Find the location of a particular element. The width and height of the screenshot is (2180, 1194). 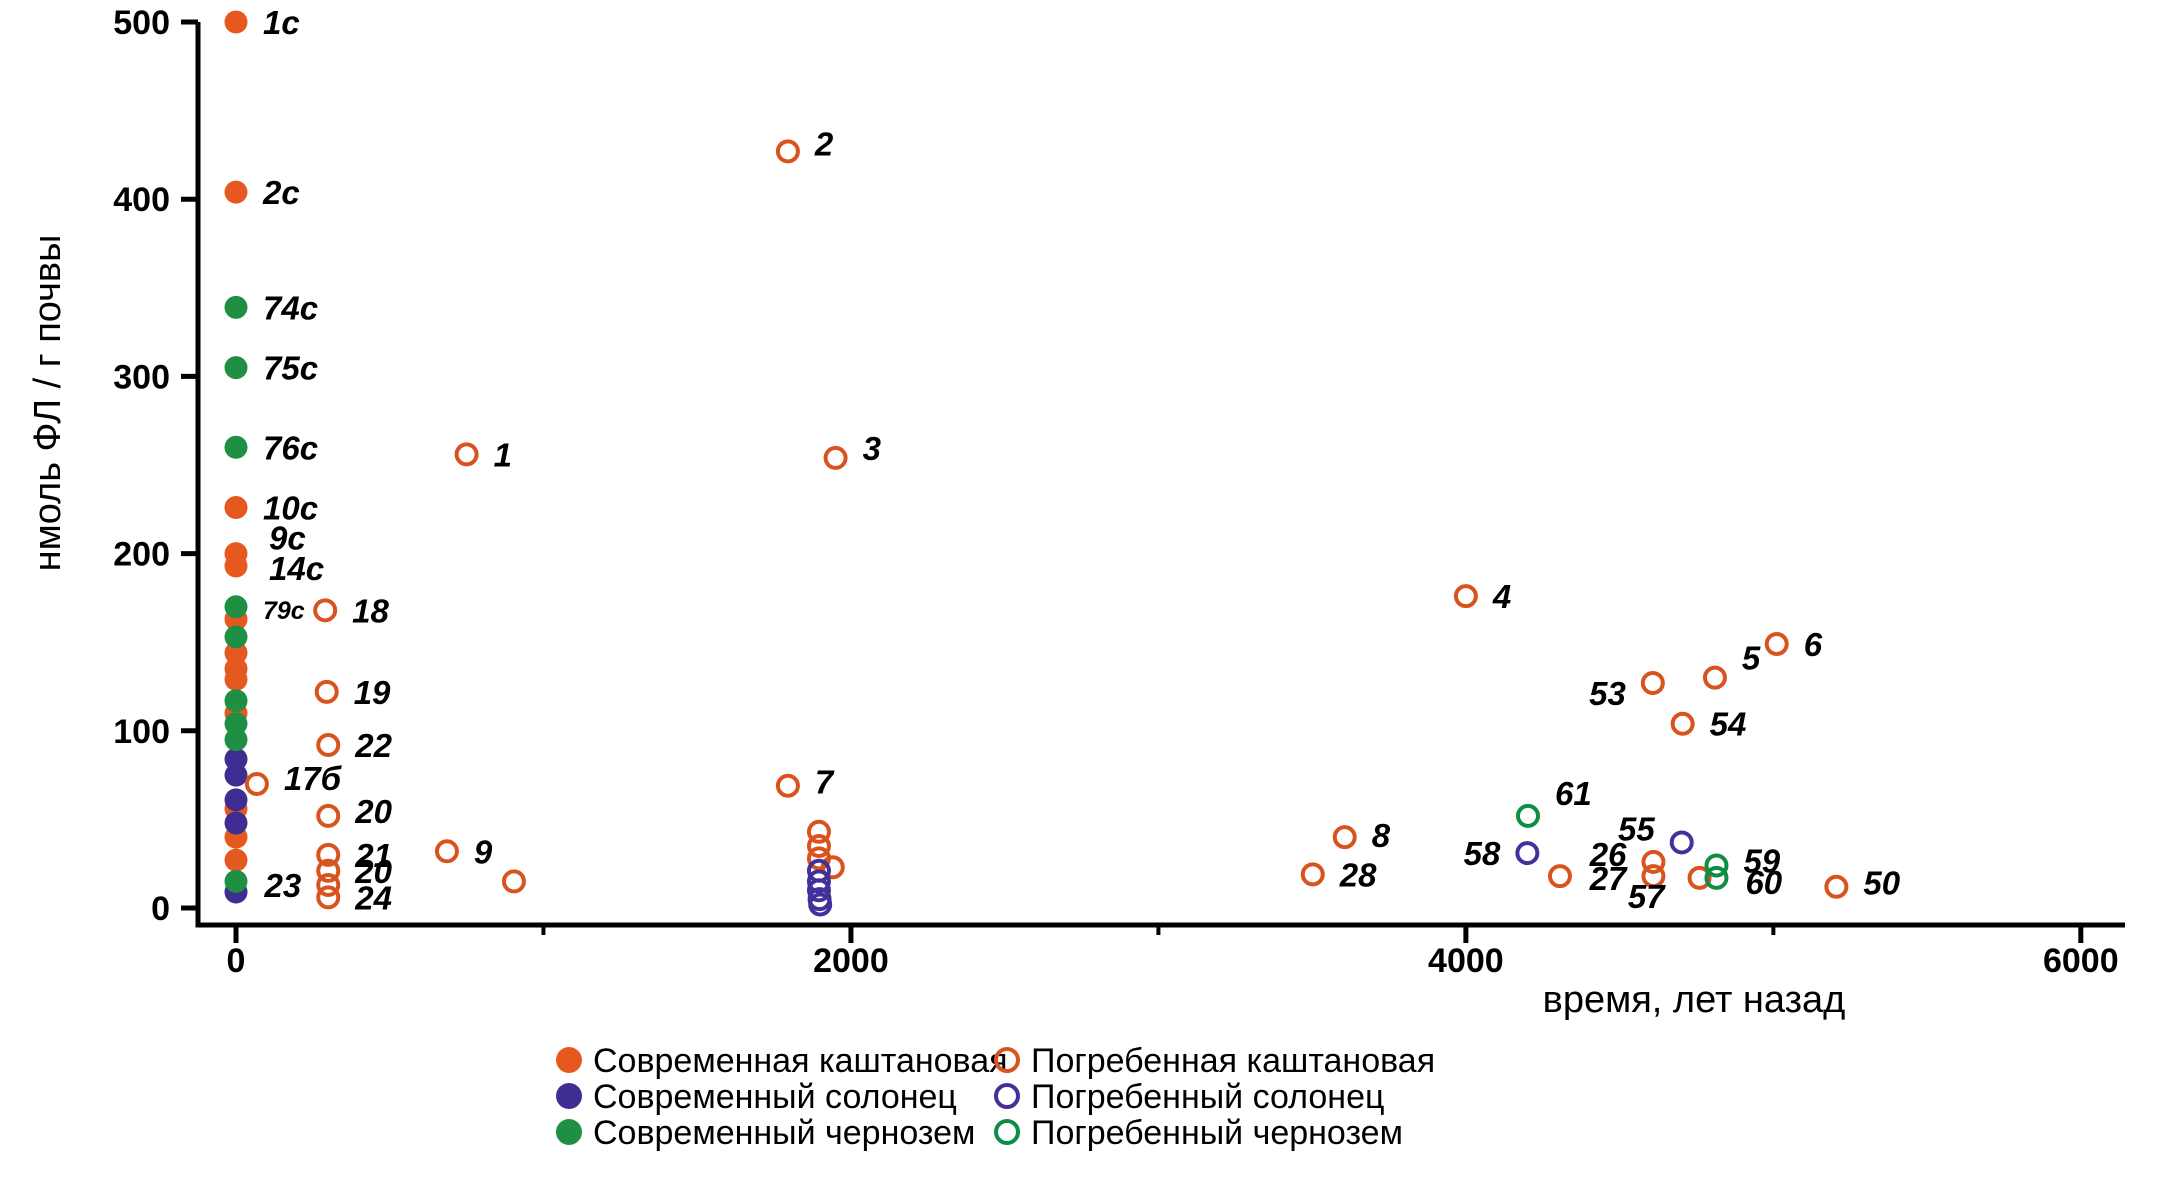

y-tick-label: 400 is located at coordinates (141, 200).